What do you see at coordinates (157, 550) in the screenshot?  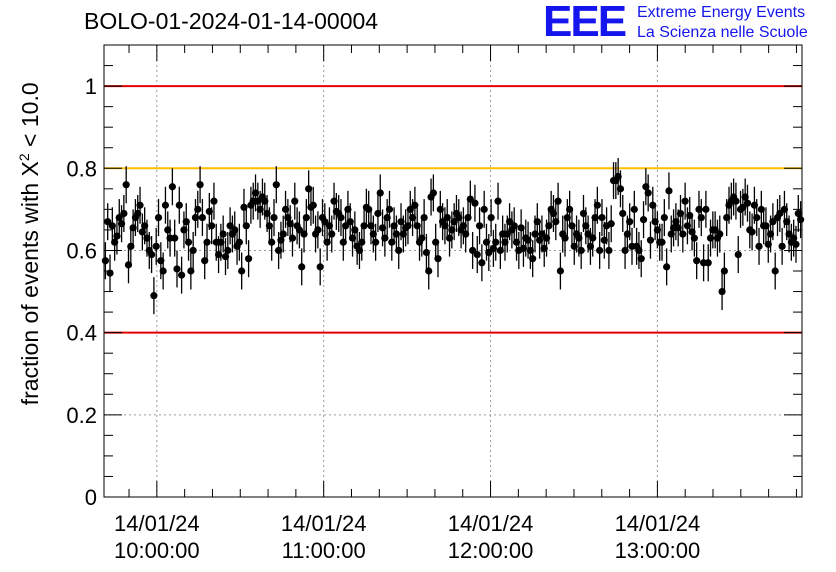 I see `x-tick-label-time: 10:00:00` at bounding box center [157, 550].